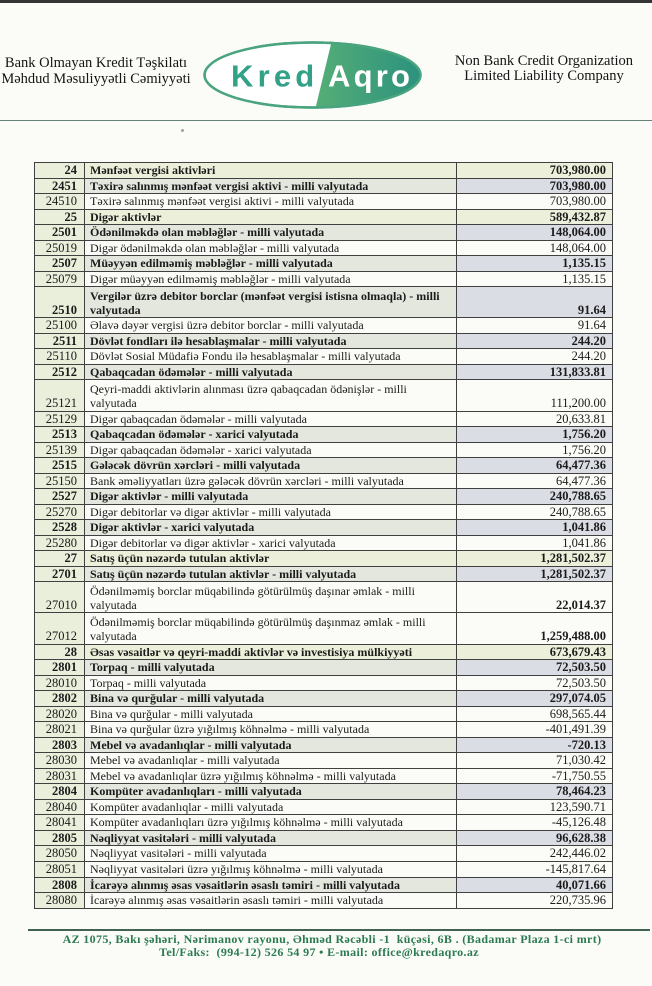 The width and height of the screenshot is (652, 986). I want to click on svg-text: Aqro, so click(370, 76).